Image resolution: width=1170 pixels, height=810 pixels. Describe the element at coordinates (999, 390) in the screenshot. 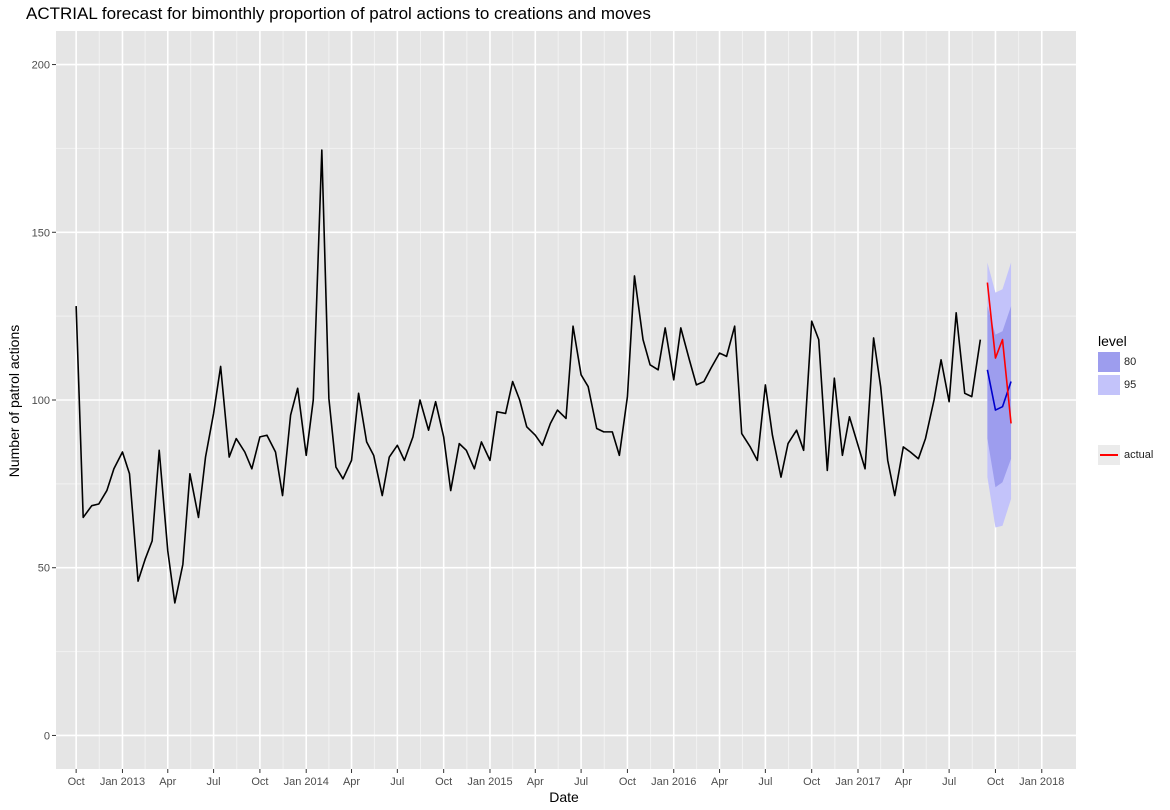

I see `forecast-line` at that location.